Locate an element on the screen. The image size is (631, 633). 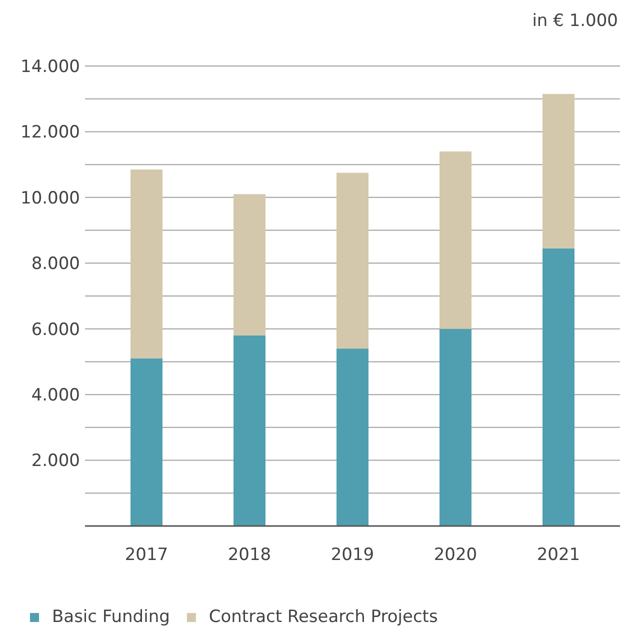
y-tick-label: 12.000 is located at coordinates (50, 132).